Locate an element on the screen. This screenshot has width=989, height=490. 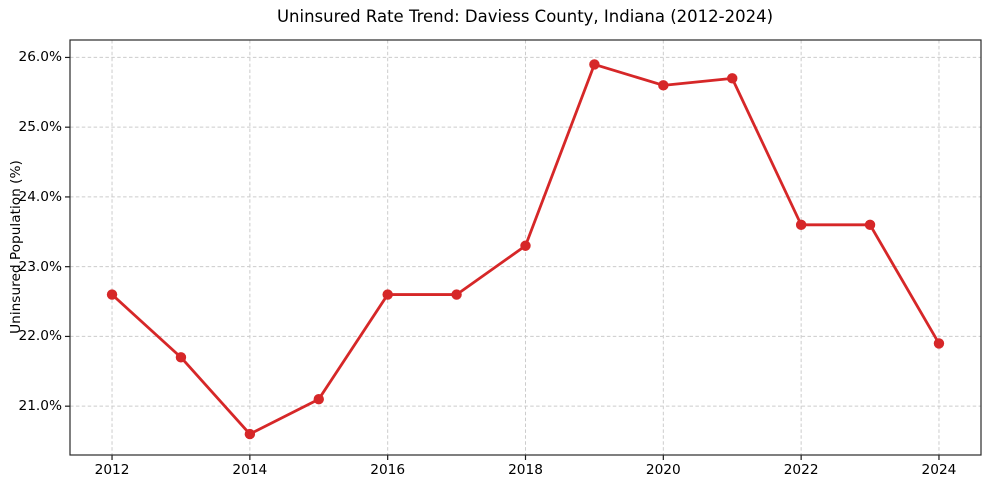
x-tick-label: 2018 is located at coordinates (525, 470).